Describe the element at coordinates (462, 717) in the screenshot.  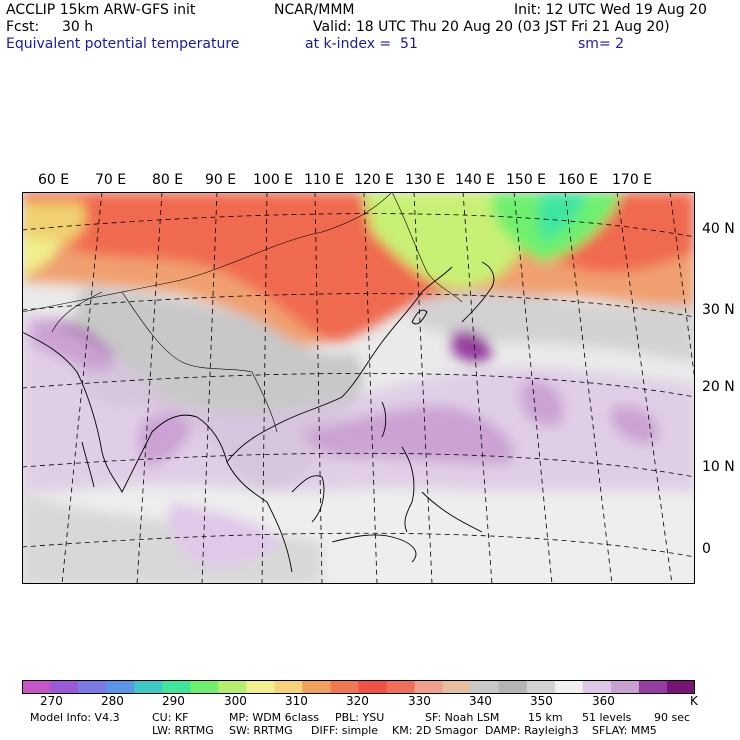
I see `surface-scheme: SF: Noah LSM` at that location.